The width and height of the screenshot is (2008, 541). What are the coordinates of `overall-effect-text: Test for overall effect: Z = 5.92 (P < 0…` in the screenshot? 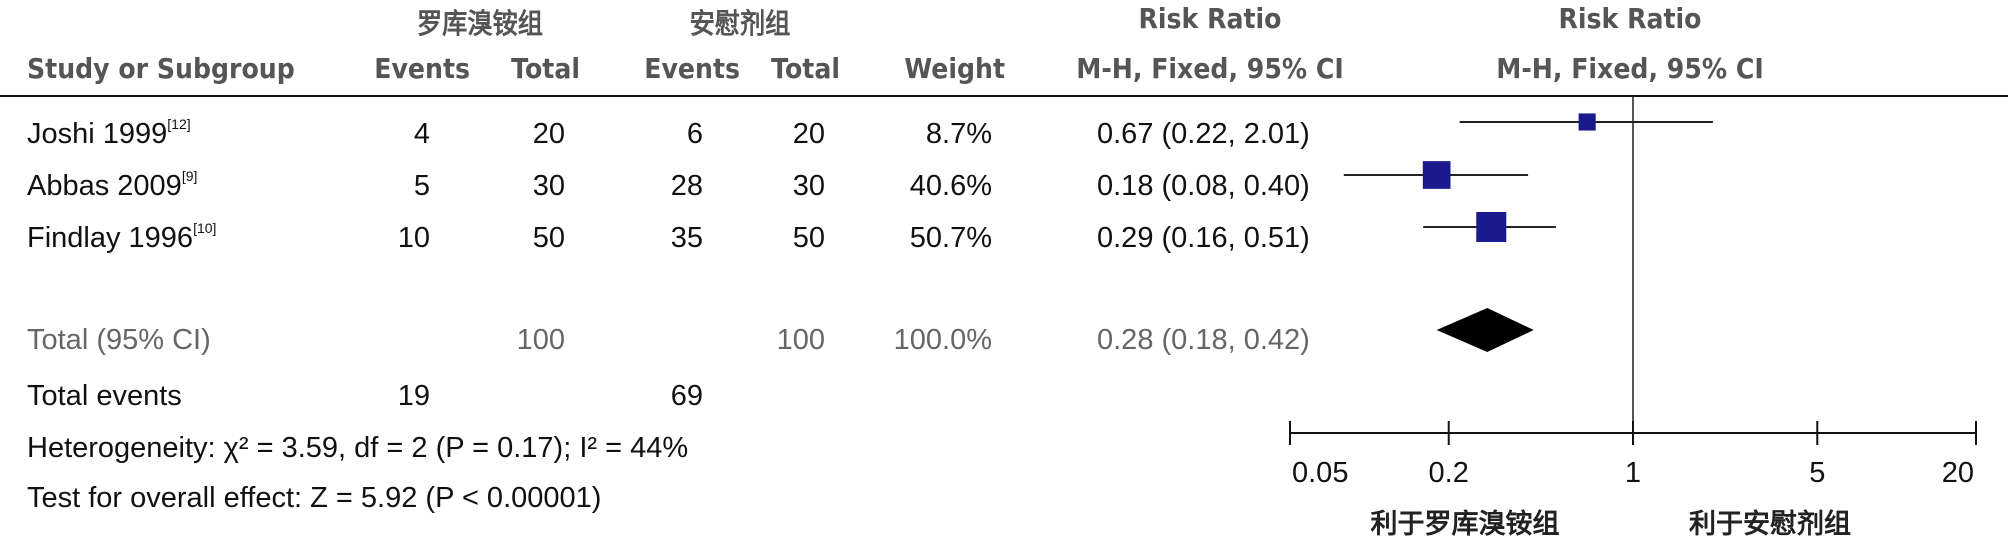 It's located at (314, 498).